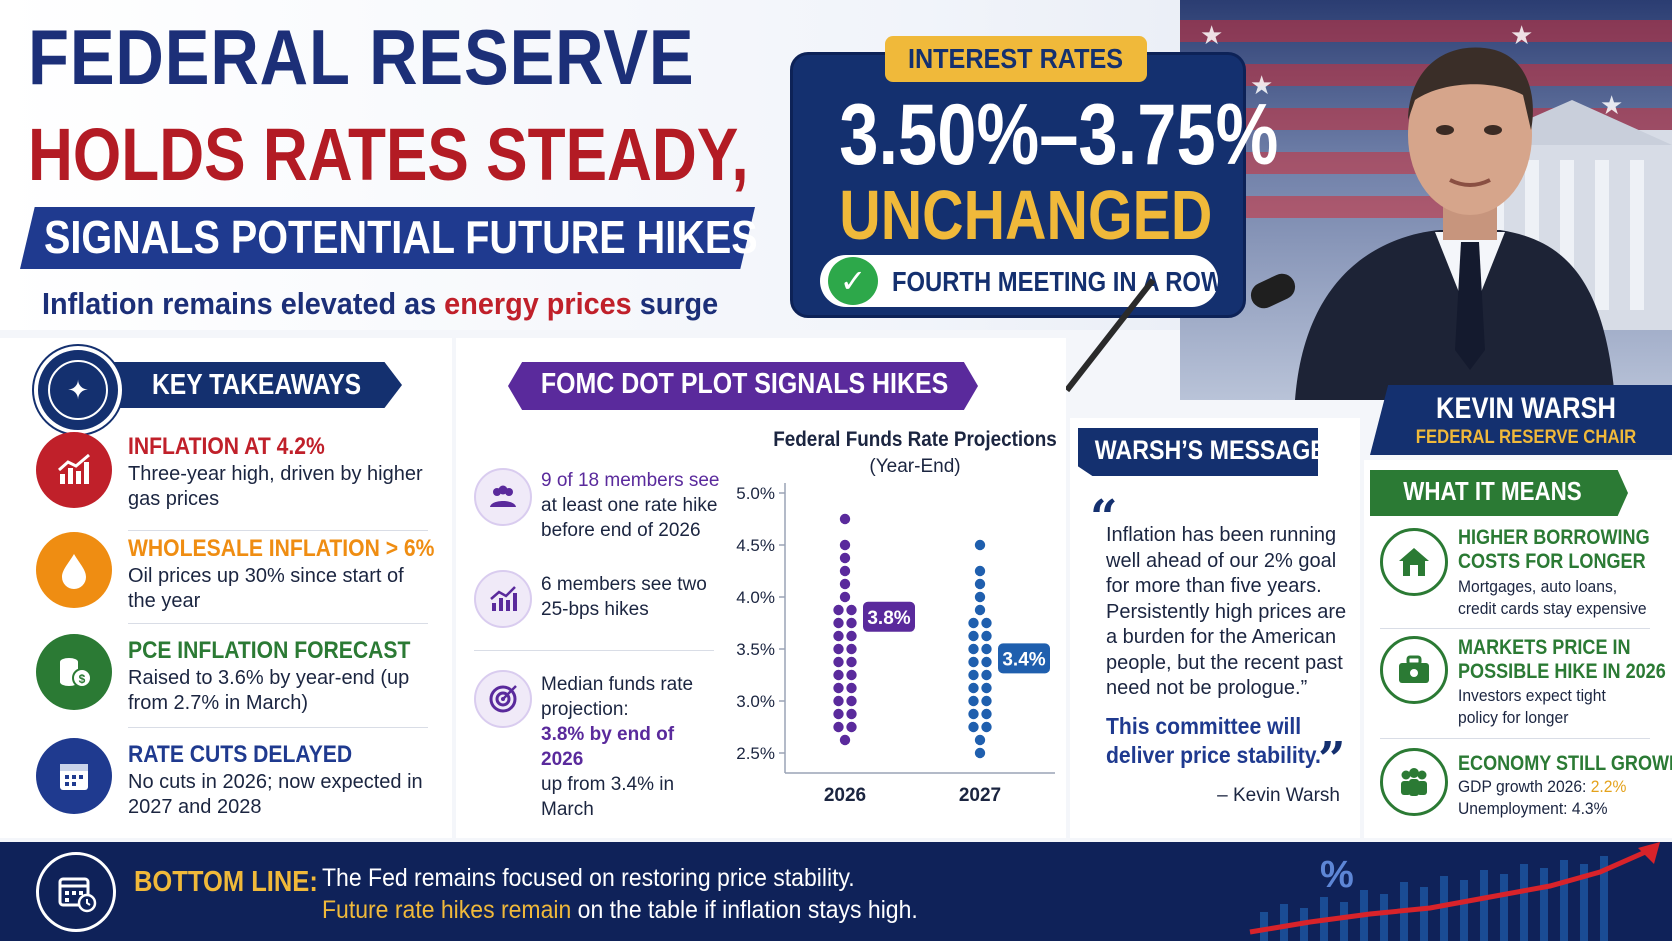 This screenshot has height=941, width=1672. What do you see at coordinates (755, 649) in the screenshot?
I see `y-tick-label: 3.5%` at bounding box center [755, 649].